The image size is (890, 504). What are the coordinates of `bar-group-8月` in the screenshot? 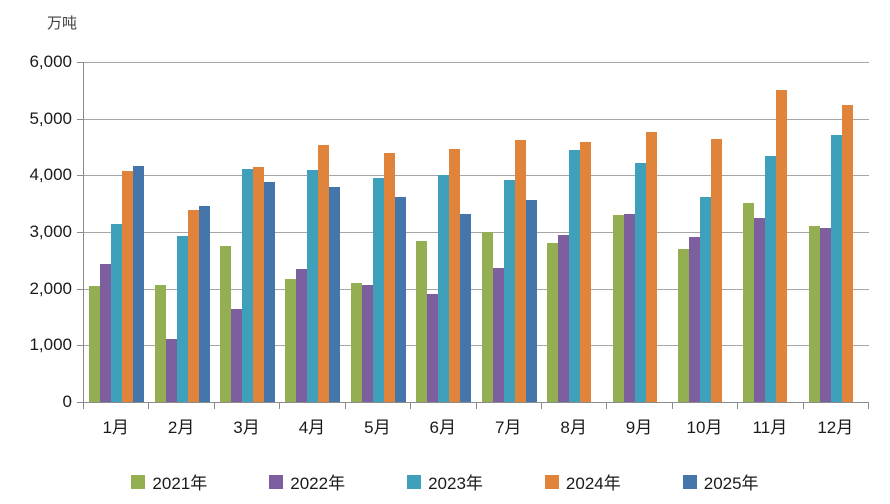 It's located at (574, 232).